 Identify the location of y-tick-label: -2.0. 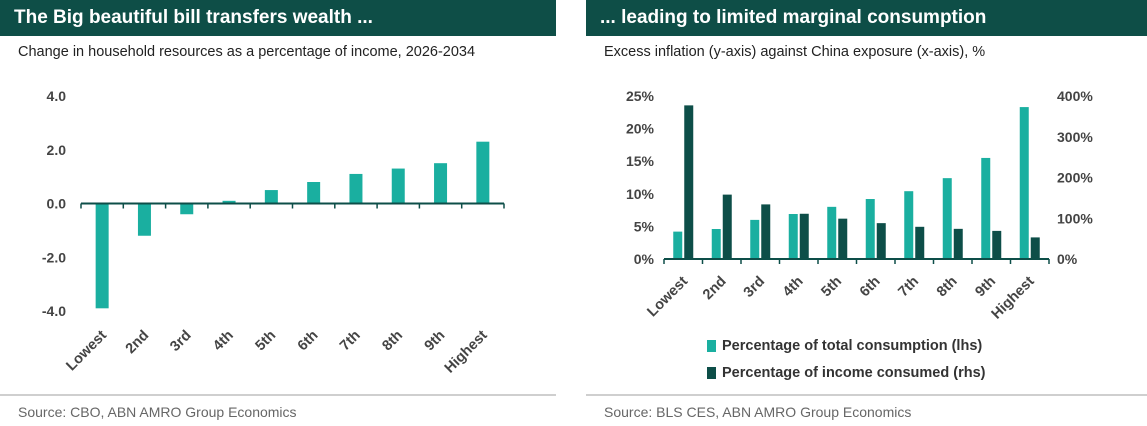
(54, 257).